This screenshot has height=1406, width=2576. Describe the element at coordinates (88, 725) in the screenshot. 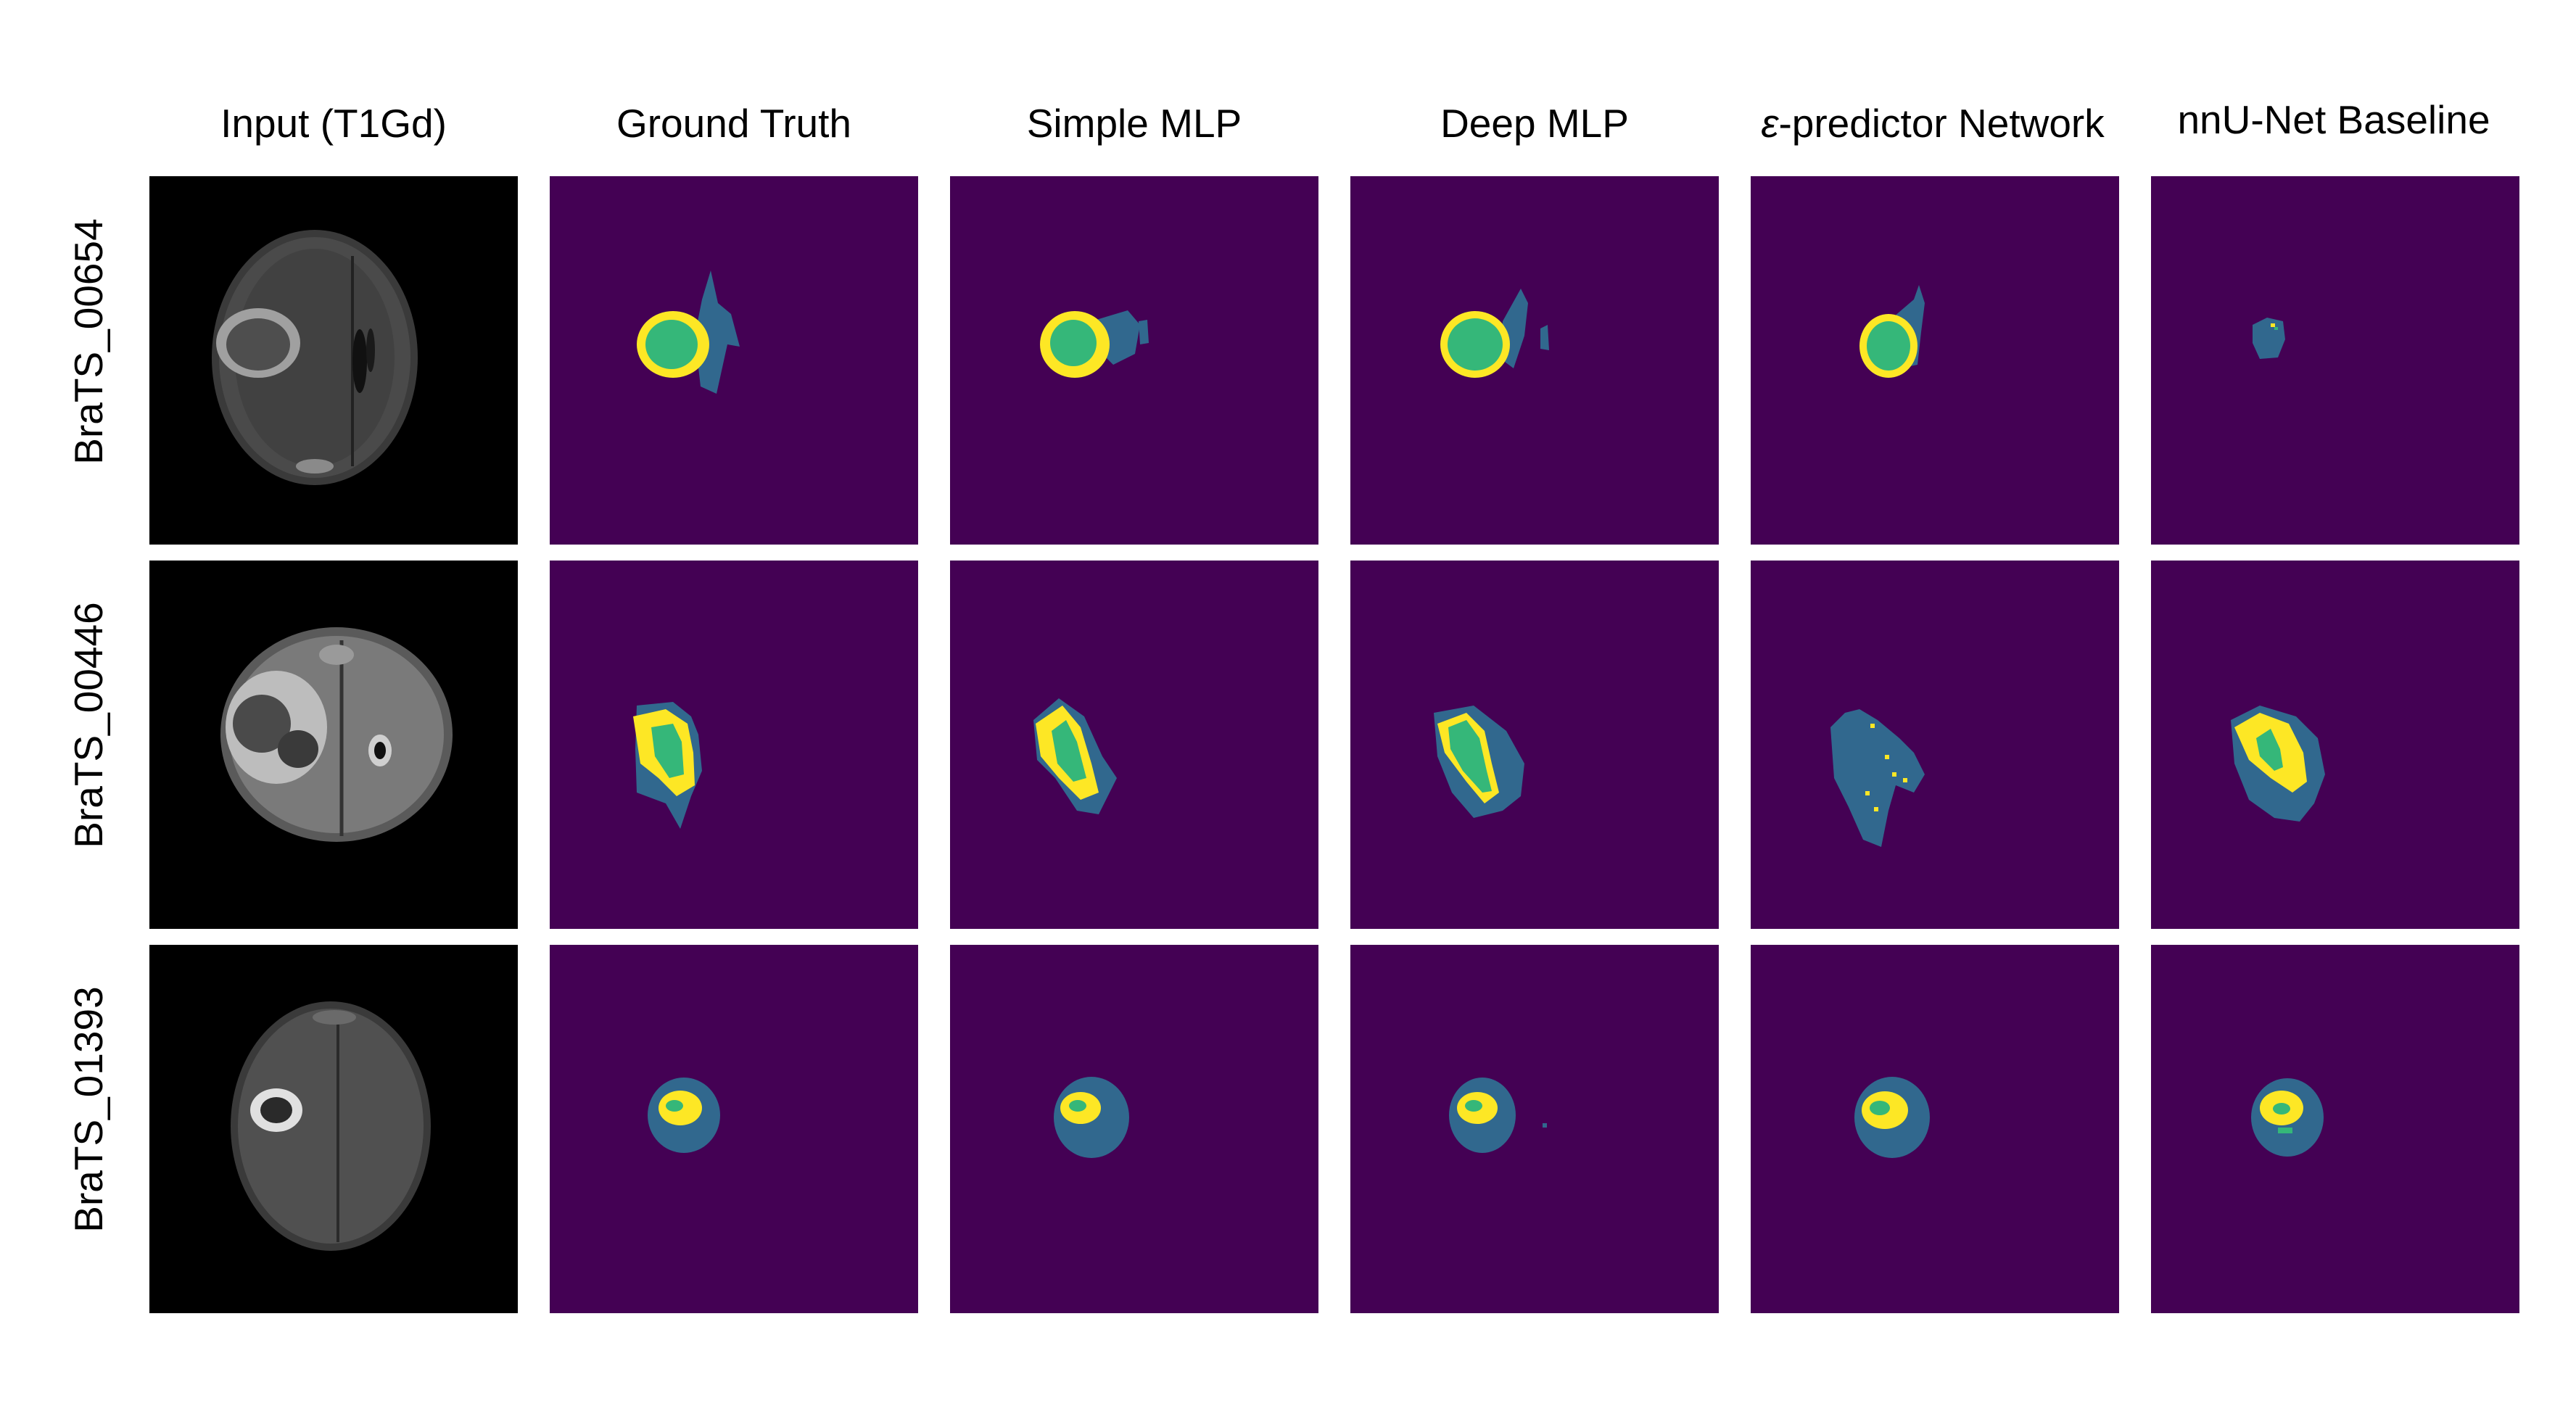

I see `row-label-brats-00446: BraTS_00446` at that location.